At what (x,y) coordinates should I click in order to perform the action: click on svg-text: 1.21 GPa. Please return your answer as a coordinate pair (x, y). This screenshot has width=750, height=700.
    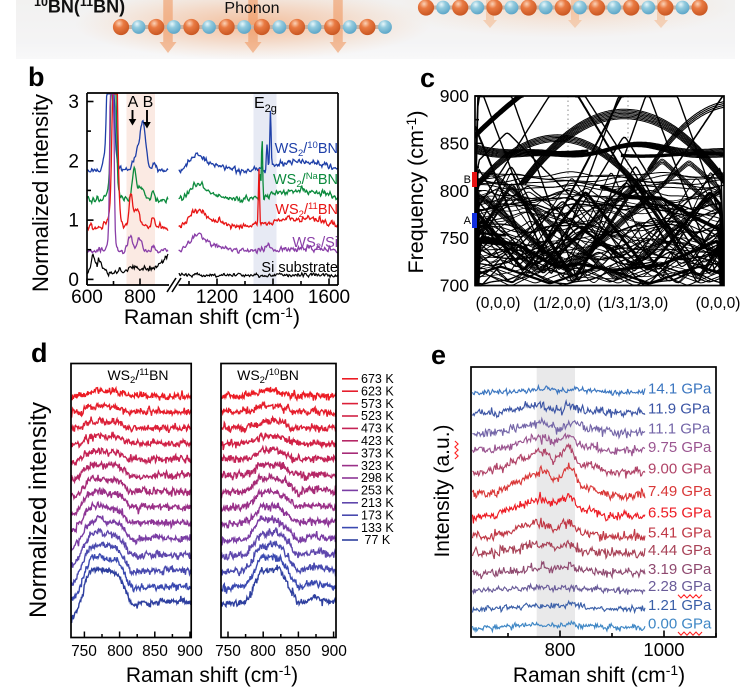
    Looking at the image, I should click on (680, 605).